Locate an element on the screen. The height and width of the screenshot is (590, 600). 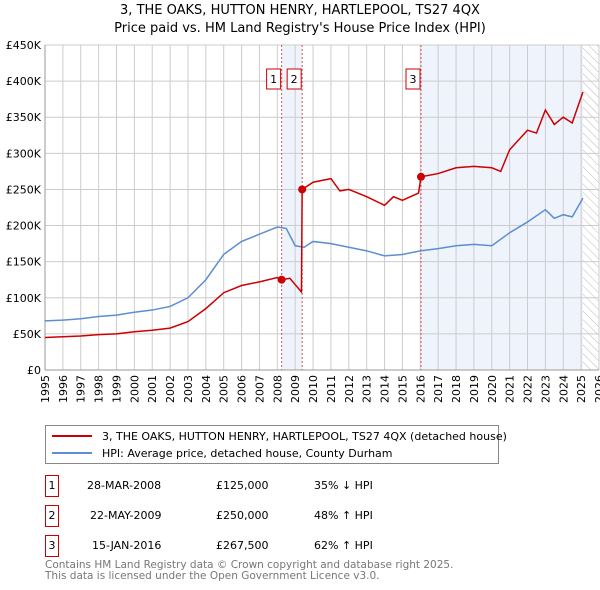
x-tick-label: 1998 is located at coordinates (99, 389).